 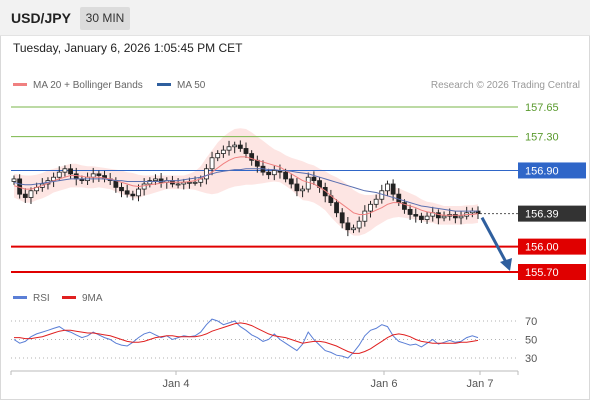 What do you see at coordinates (20, 84) in the screenshot?
I see `bollinger-swatch` at bounding box center [20, 84].